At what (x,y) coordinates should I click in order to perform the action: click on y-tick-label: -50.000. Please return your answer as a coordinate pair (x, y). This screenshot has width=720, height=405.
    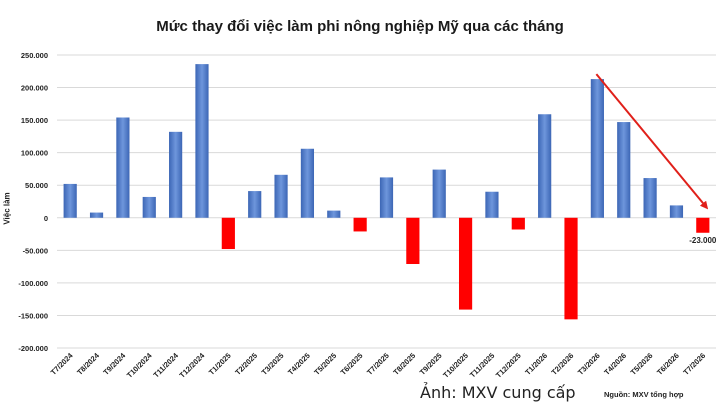
    Looking at the image, I should click on (35, 250).